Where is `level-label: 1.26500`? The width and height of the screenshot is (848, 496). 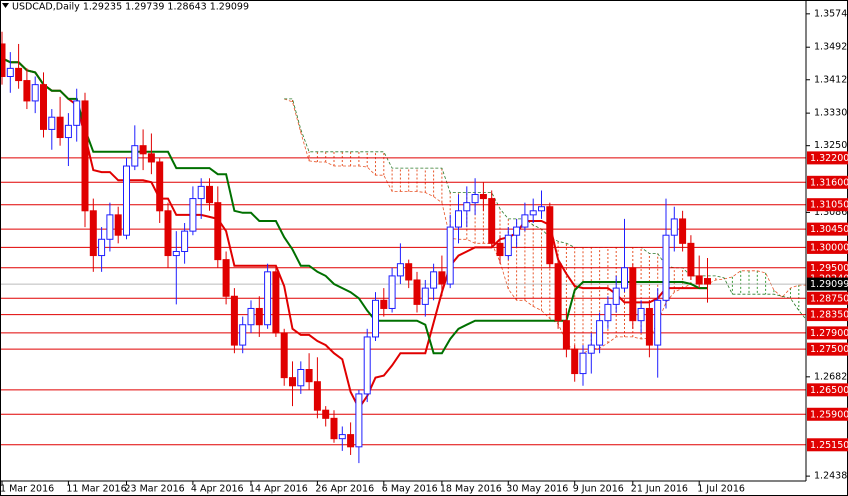 level-label: 1.26500 is located at coordinates (829, 390).